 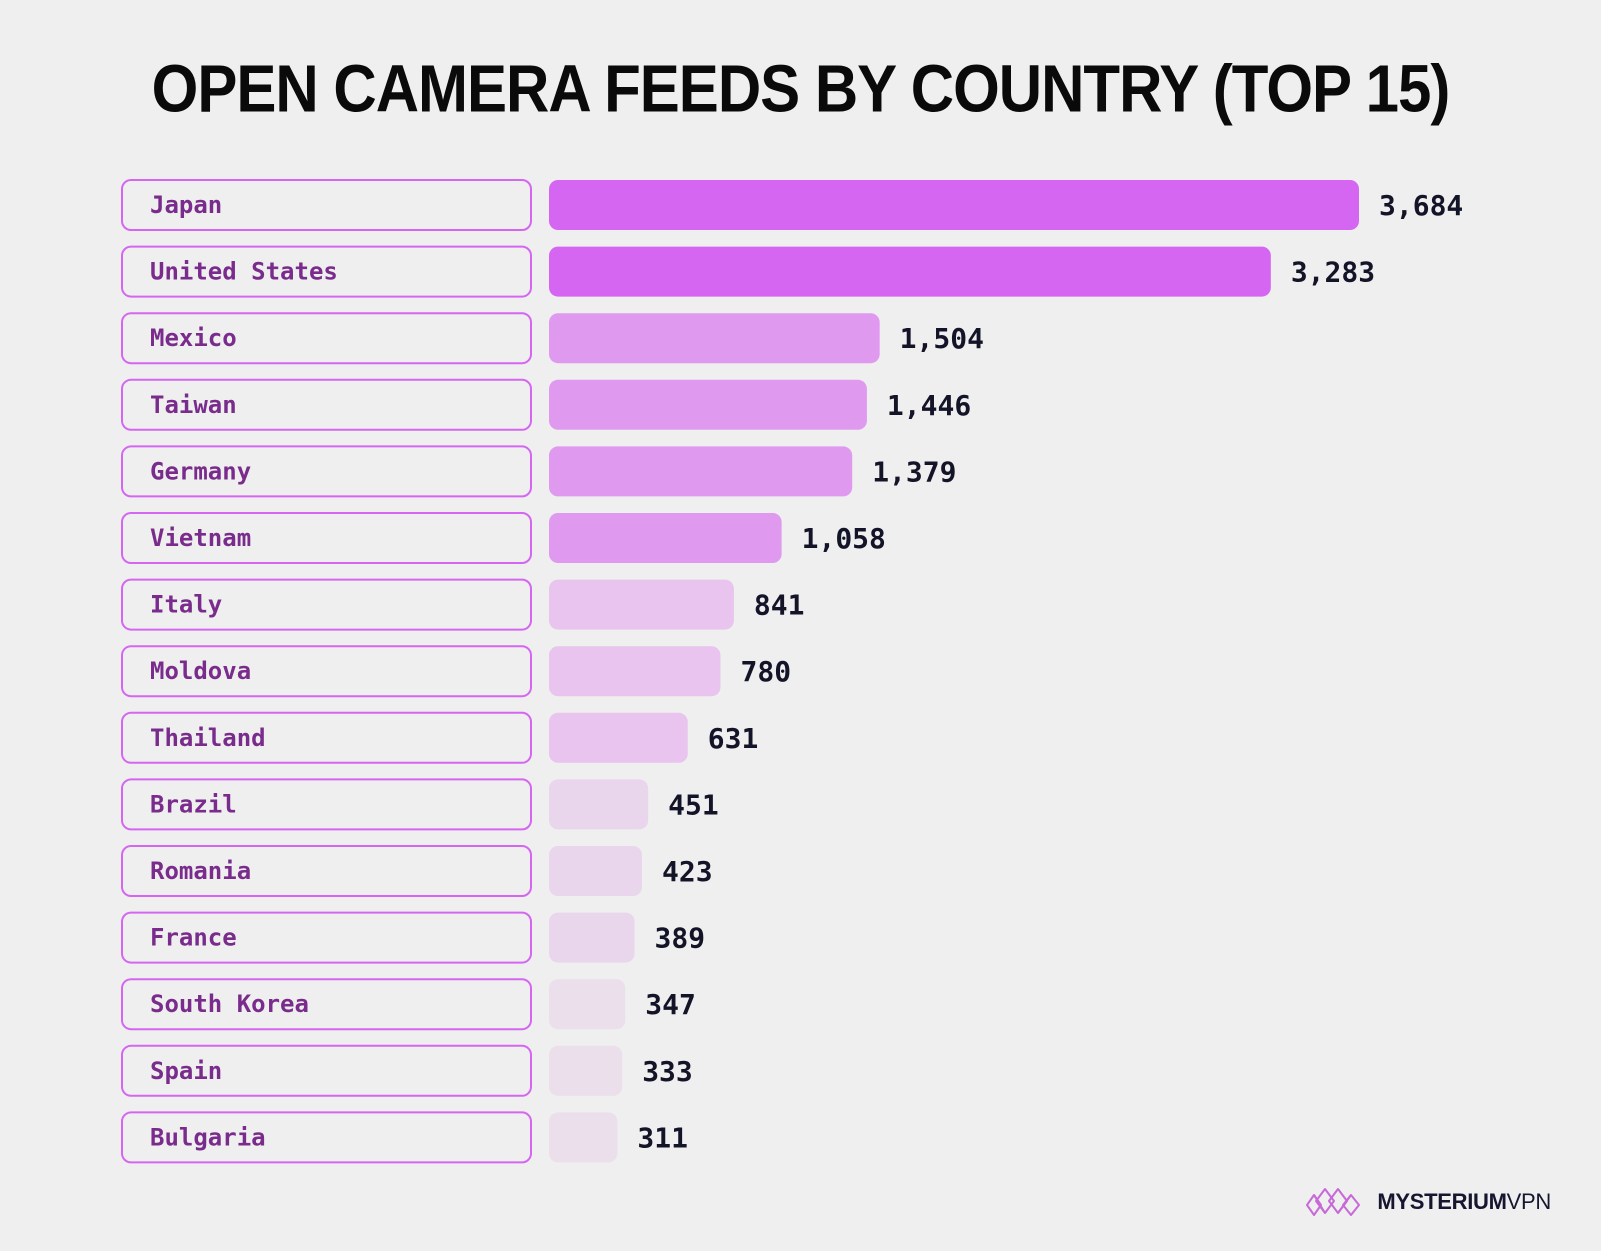 I want to click on country-label: Taiwan, so click(x=193, y=405).